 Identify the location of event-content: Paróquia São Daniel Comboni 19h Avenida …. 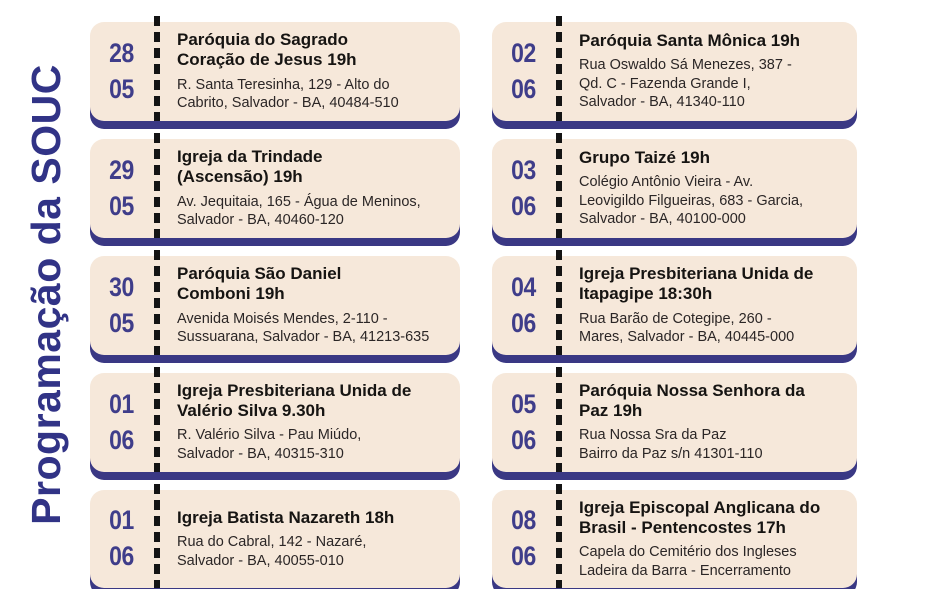
(310, 305).